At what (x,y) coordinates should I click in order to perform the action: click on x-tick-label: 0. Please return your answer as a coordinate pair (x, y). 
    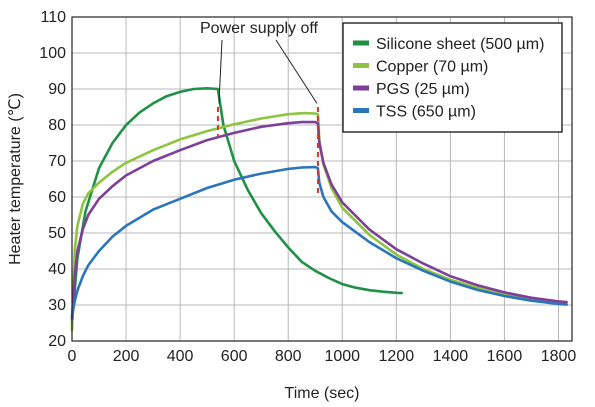
    Looking at the image, I should click on (72, 356).